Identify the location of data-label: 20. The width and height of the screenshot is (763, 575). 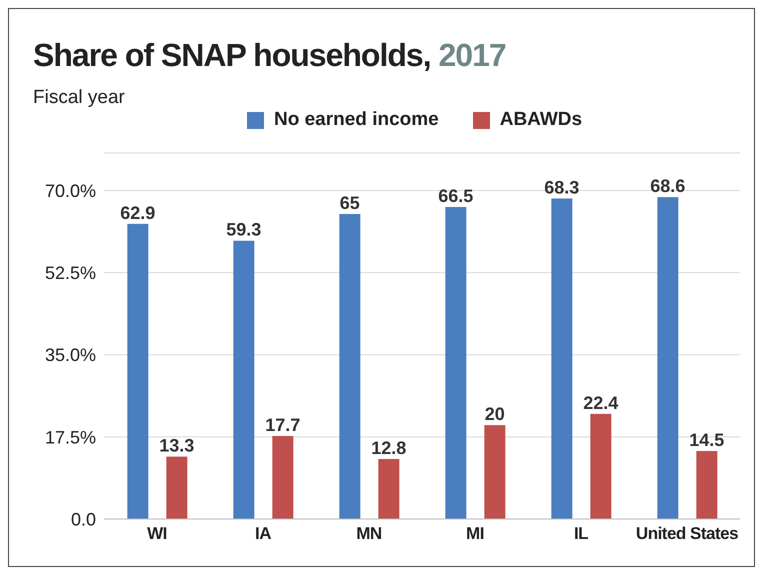
(494, 414).